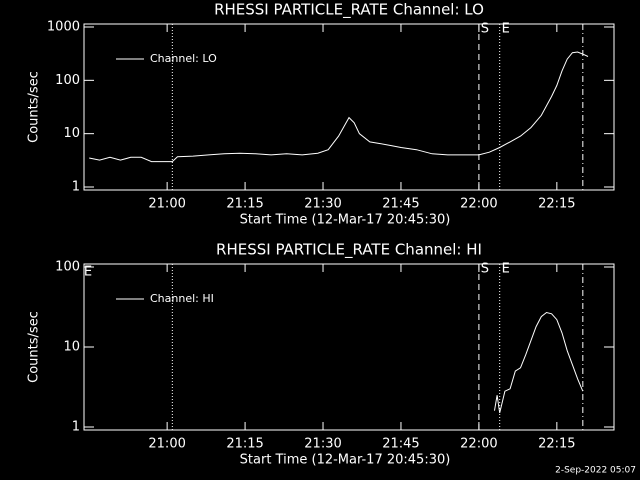  Describe the element at coordinates (63, 27) in the screenshot. I see `y-tick-label: 1000` at that location.